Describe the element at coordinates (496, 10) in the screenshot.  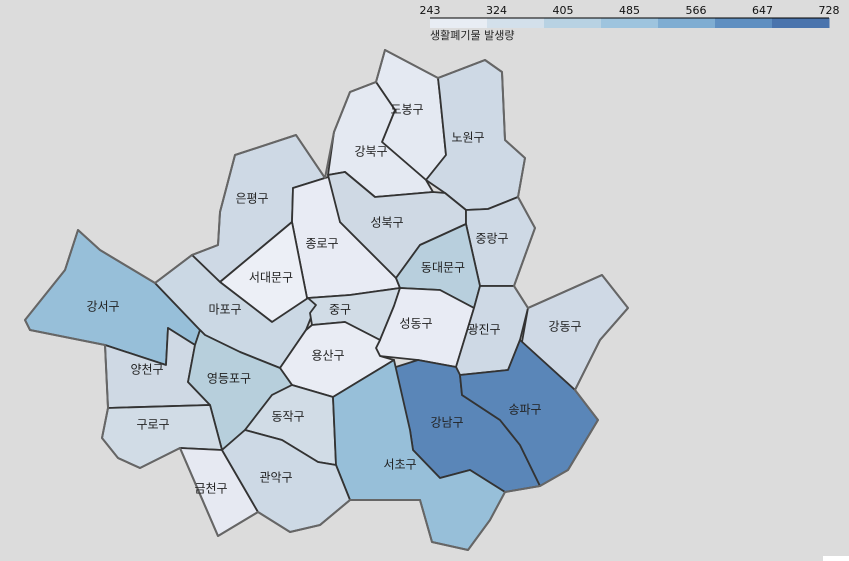
I see `legend-tick-label: 324` at that location.